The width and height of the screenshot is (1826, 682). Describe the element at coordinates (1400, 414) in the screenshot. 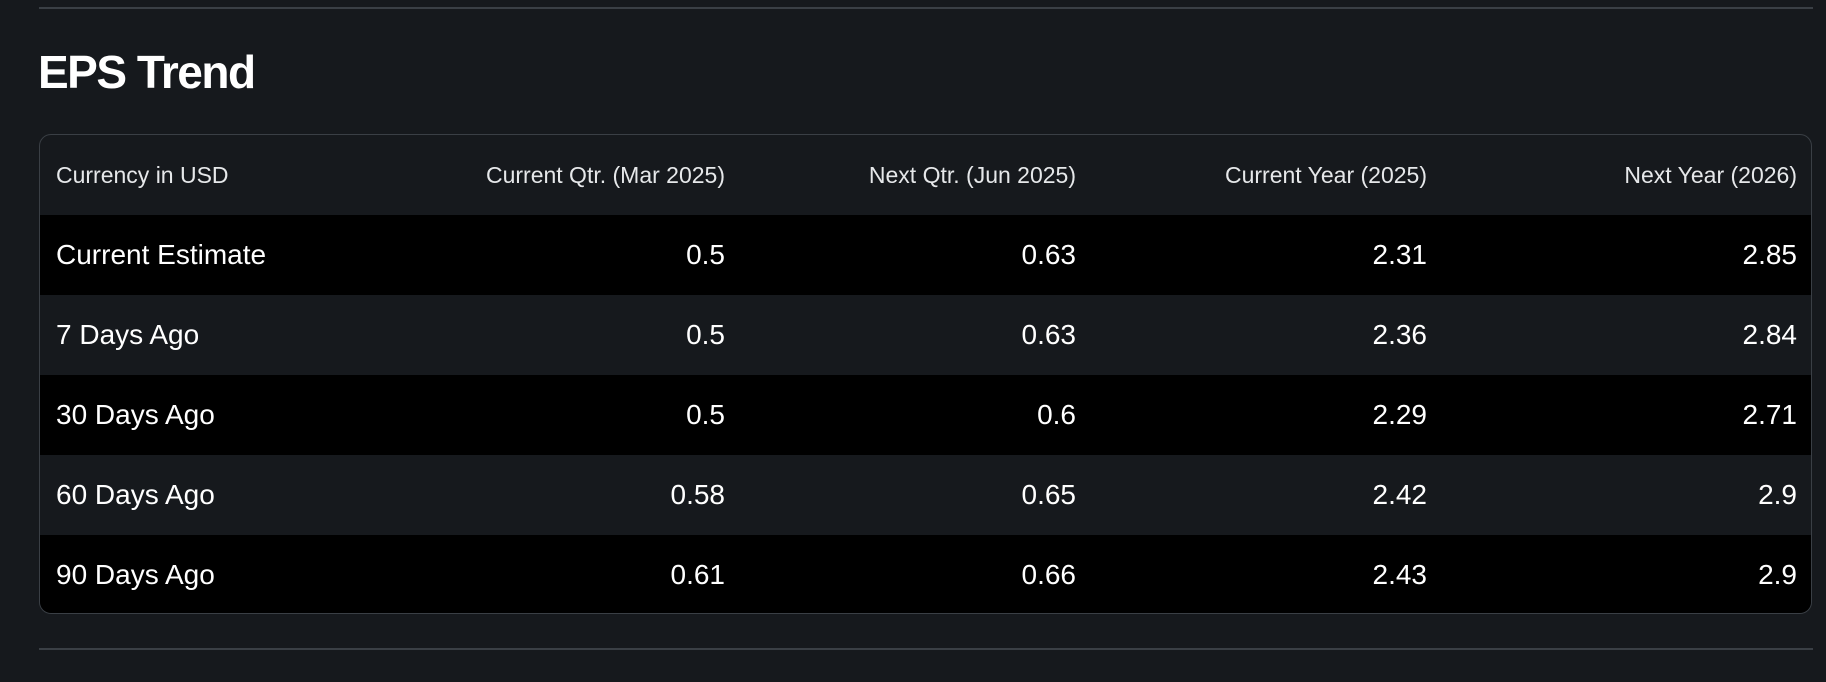

I see `table-cell: 2.29` at that location.